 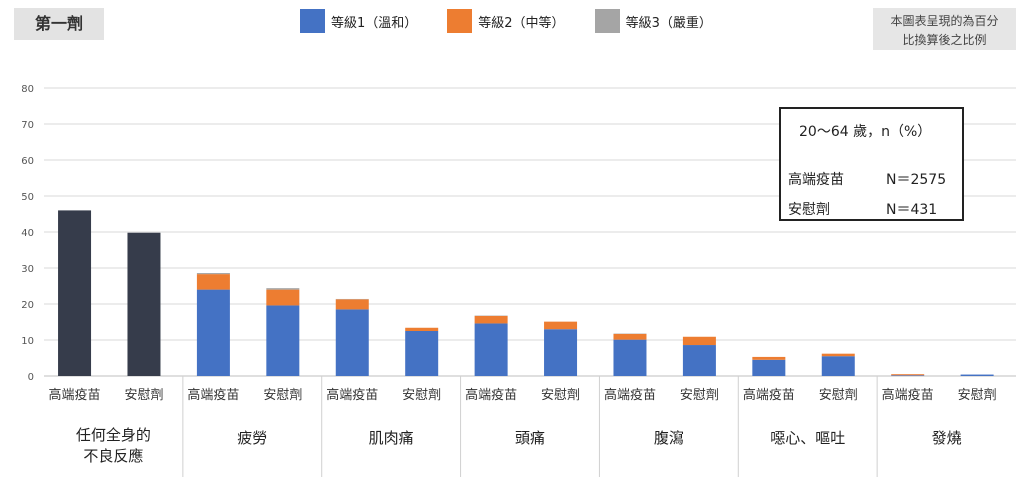 I want to click on group-label: 肌肉痛, so click(x=391, y=438).